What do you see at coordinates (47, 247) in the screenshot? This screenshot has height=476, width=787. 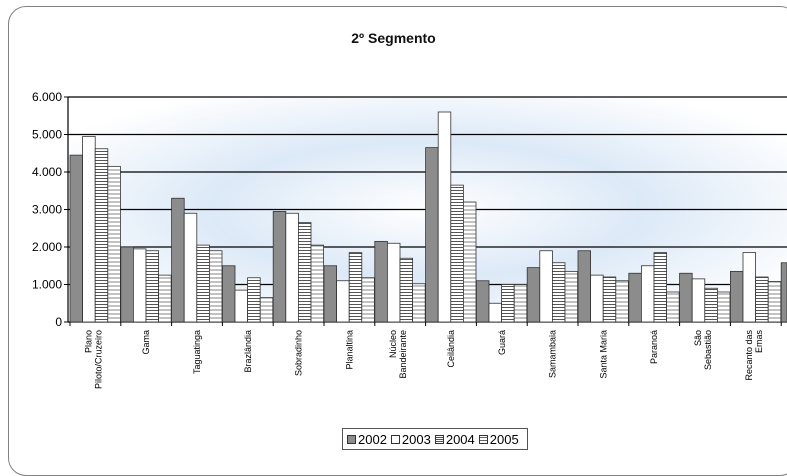 I see `y-tick-label: 2.000` at bounding box center [47, 247].